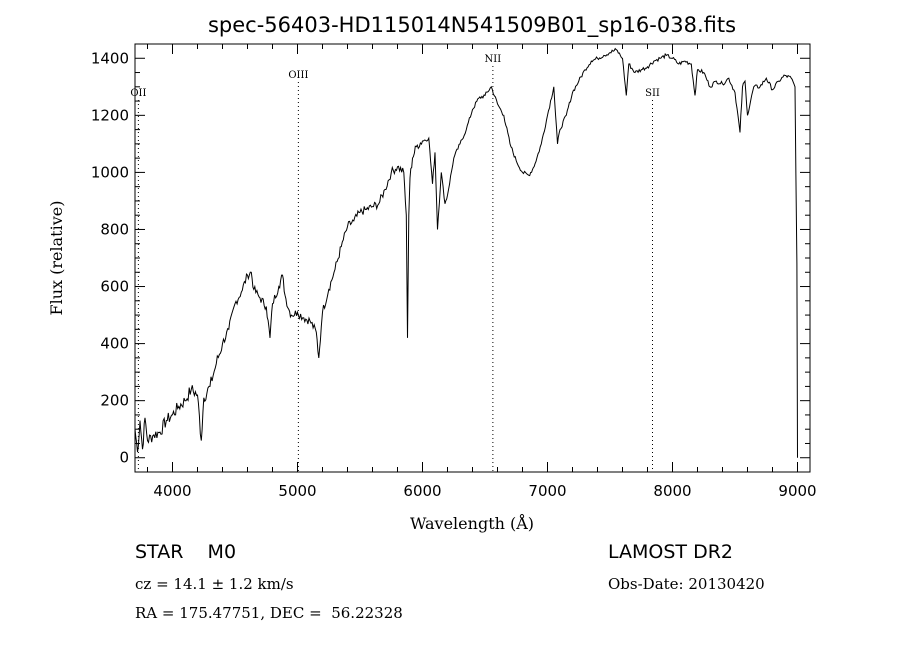 This screenshot has height=650, width=900. Describe the element at coordinates (686, 584) in the screenshot. I see `observation-date: Obs-Date: 20130420` at that location.